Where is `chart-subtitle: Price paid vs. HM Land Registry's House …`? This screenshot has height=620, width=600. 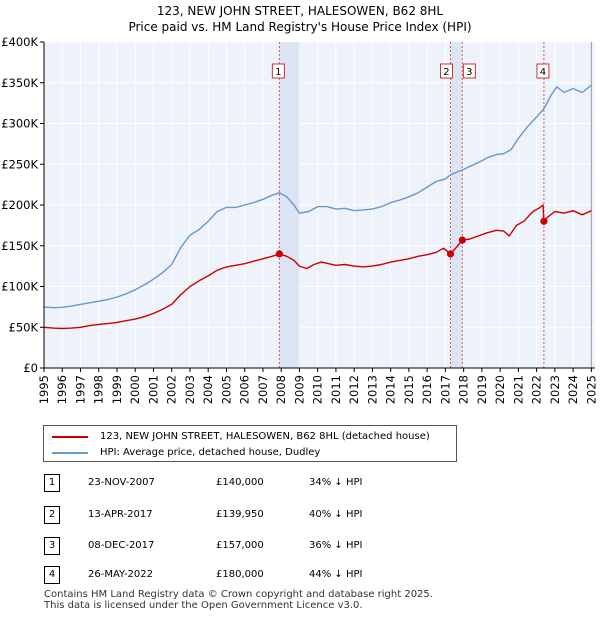
chart-subtitle: Price paid vs. HM Land Registry's House … is located at coordinates (299, 27).